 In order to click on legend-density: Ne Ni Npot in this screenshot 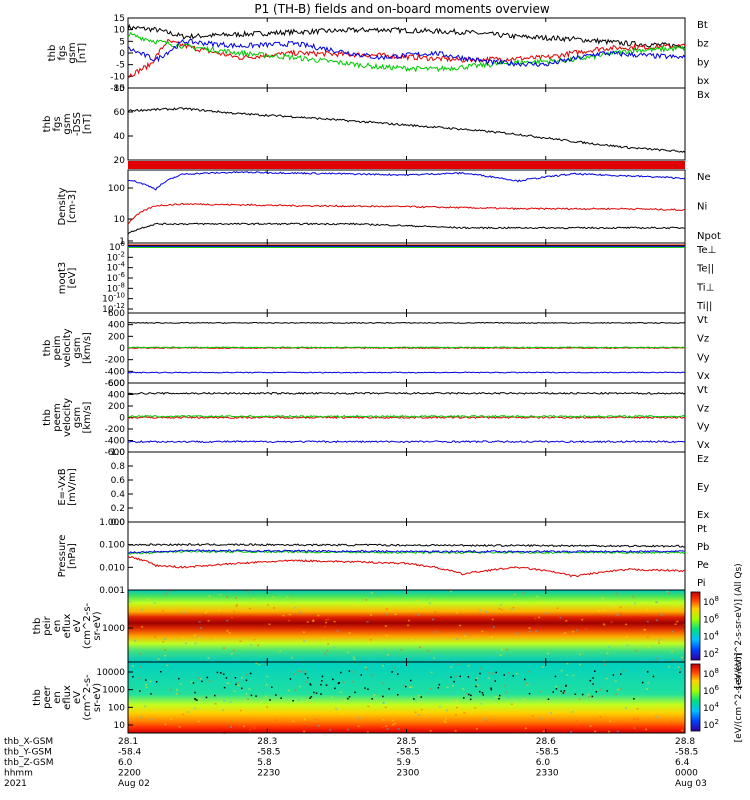, I will do `click(709, 207)`.